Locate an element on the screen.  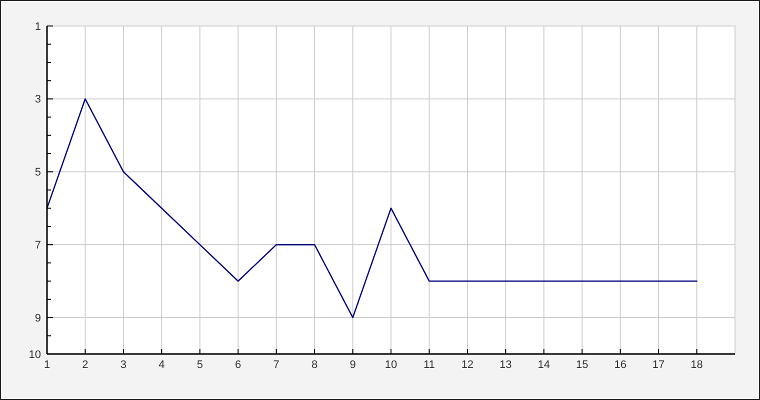
y-tick-label: 9 is located at coordinates (37, 318).